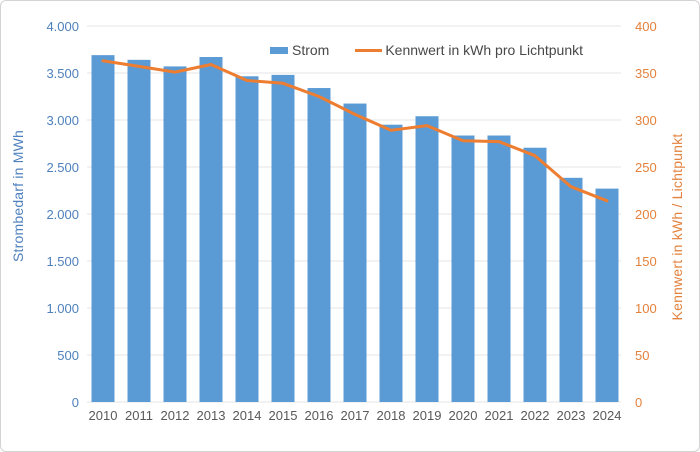  Describe the element at coordinates (646, 167) in the screenshot. I see `right-axis-tick: 250` at that location.